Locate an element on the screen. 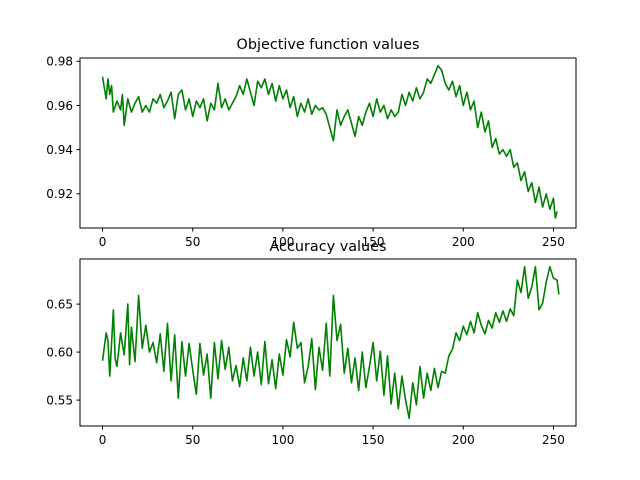 The image size is (640, 480). objective-x-tick-label: 150 is located at coordinates (373, 242).